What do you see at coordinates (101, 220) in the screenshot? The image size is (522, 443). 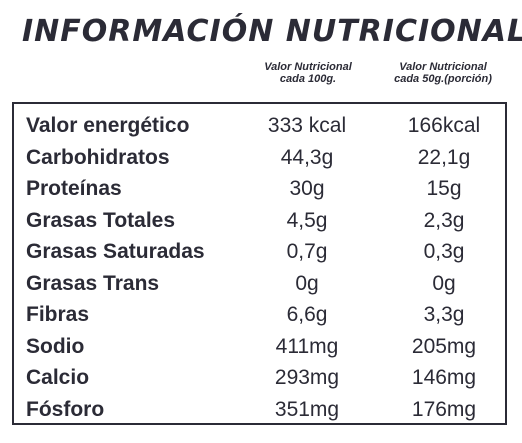 I see `nutrient-name: Grasas Totales` at bounding box center [101, 220].